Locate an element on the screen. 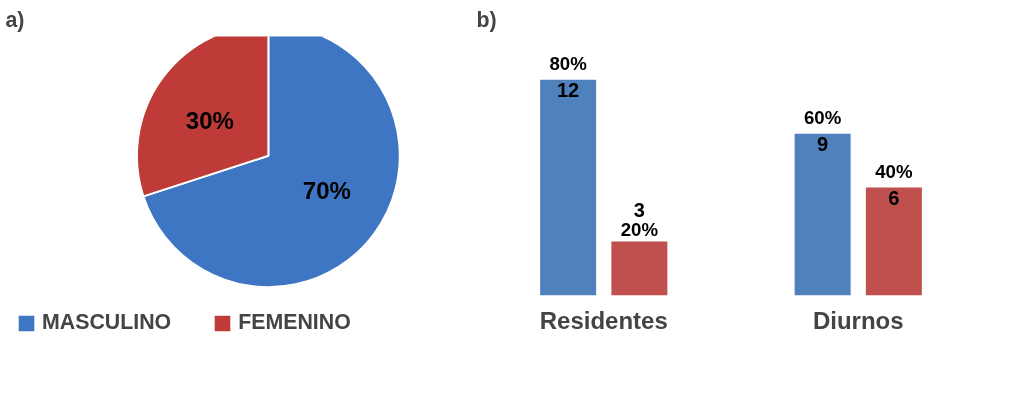 Image resolution: width=1009 pixels, height=403 pixels. x-tick-label: Diurnos is located at coordinates (858, 320).